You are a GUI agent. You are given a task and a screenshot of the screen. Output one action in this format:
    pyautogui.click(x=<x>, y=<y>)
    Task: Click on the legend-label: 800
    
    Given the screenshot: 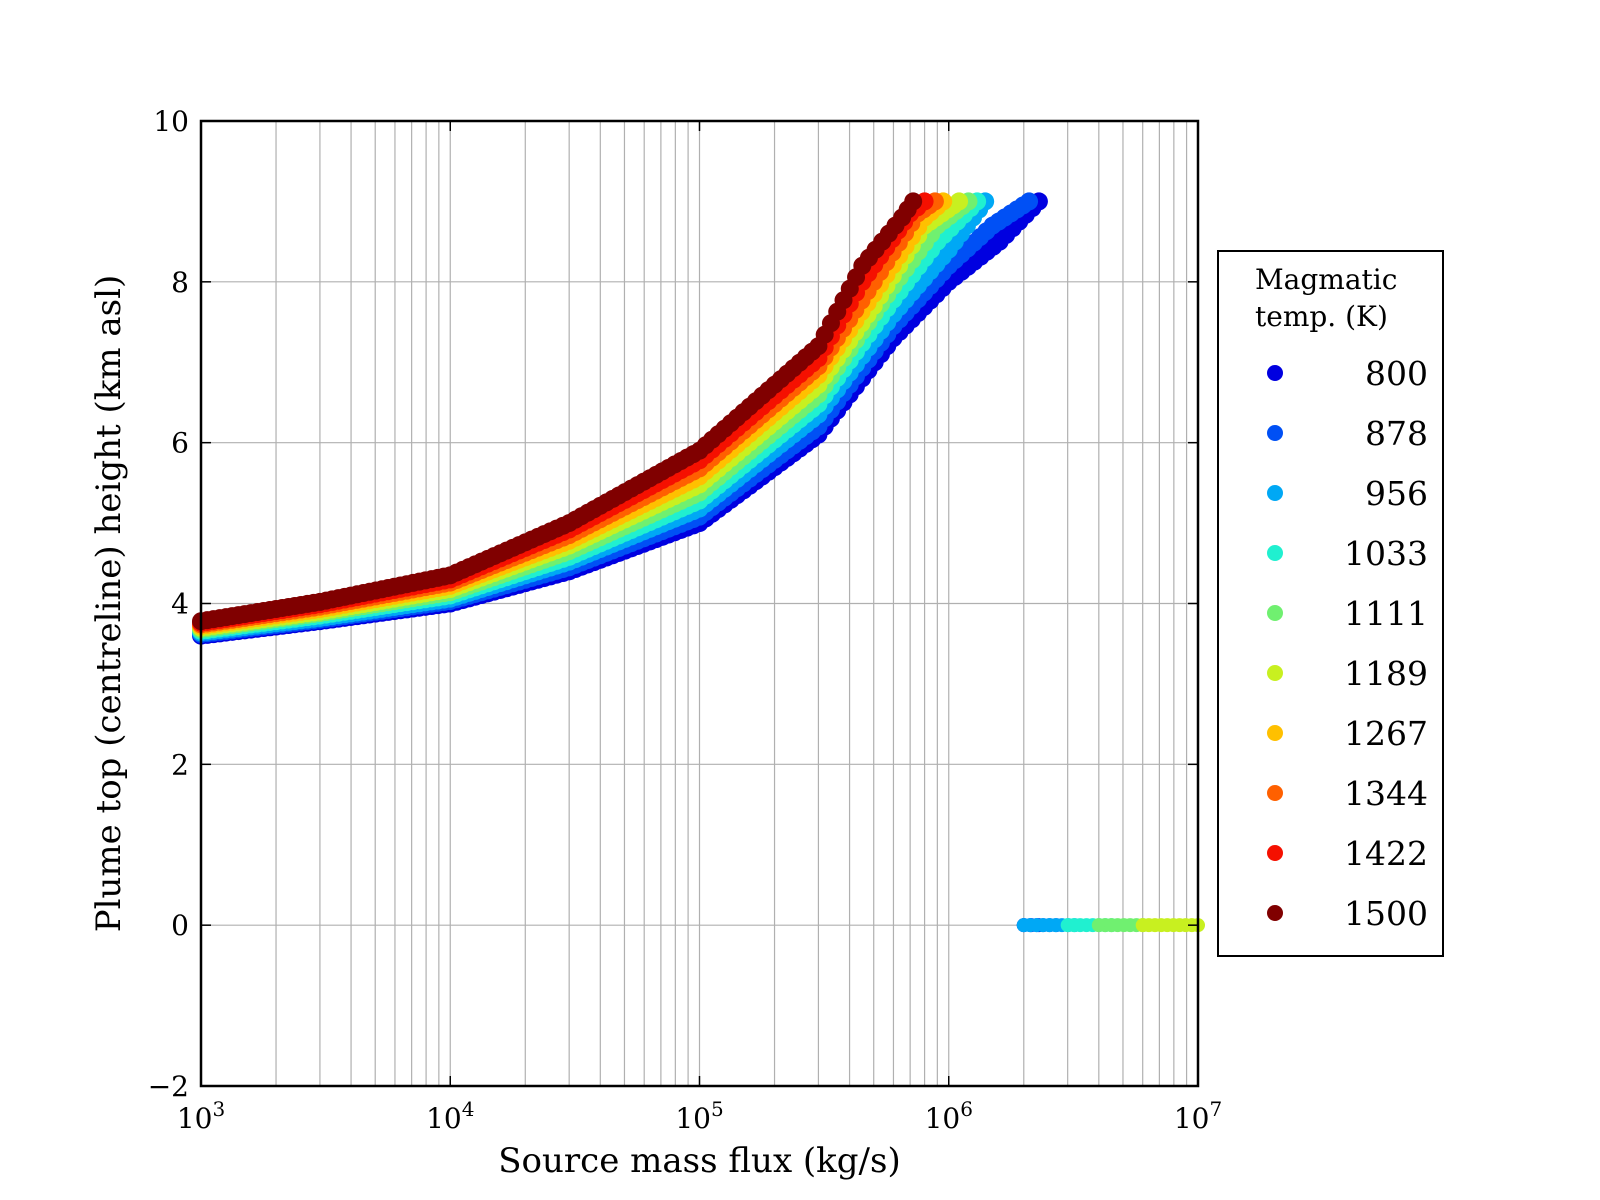 What is the action you would take?
    pyautogui.click(x=1396, y=373)
    